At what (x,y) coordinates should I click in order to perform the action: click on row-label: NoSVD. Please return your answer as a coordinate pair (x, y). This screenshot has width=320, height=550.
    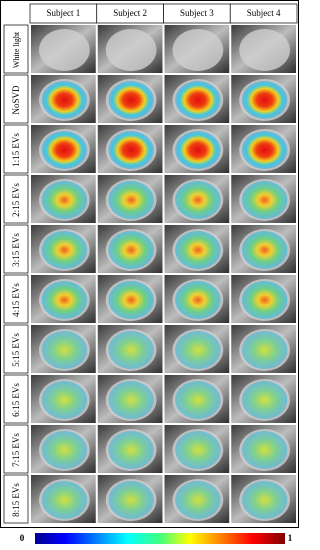
    Looking at the image, I should click on (16, 100).